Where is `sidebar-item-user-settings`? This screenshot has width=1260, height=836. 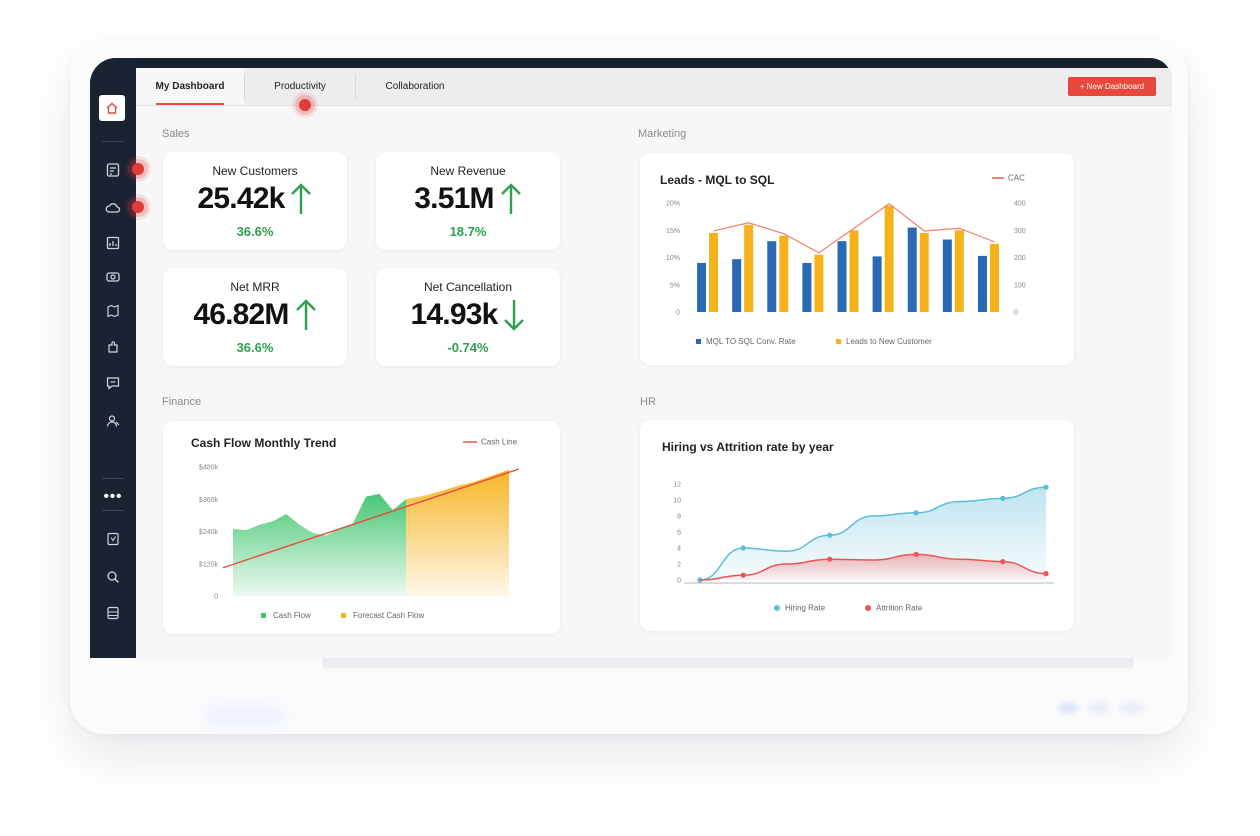
sidebar-item-user-settings is located at coordinates (113, 421).